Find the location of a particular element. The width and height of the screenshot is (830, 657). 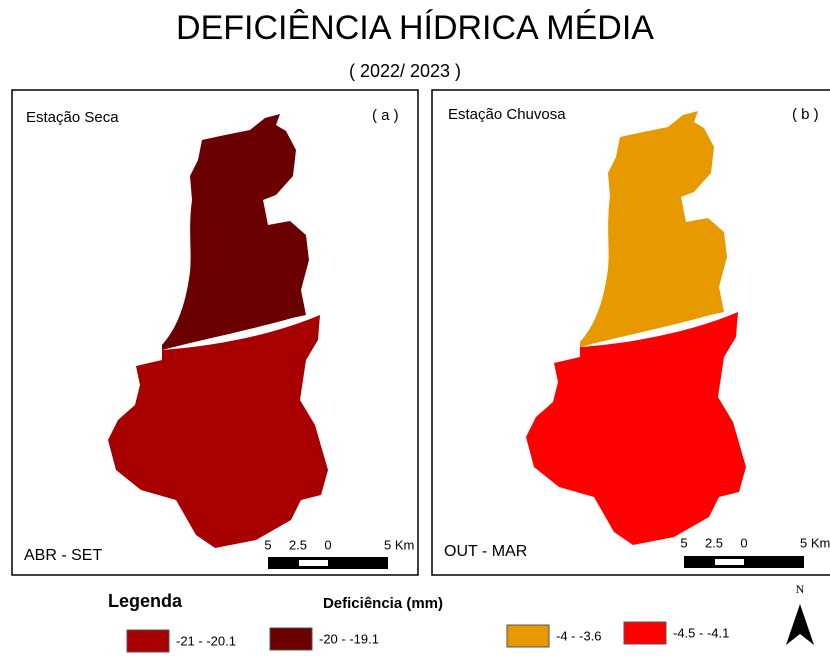

period: OUT - MAR is located at coordinates (485, 551).